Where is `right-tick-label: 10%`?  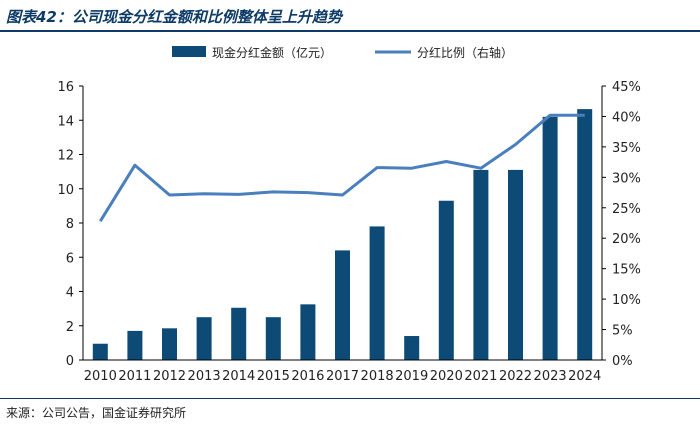 right-tick-label: 10% is located at coordinates (626, 300).